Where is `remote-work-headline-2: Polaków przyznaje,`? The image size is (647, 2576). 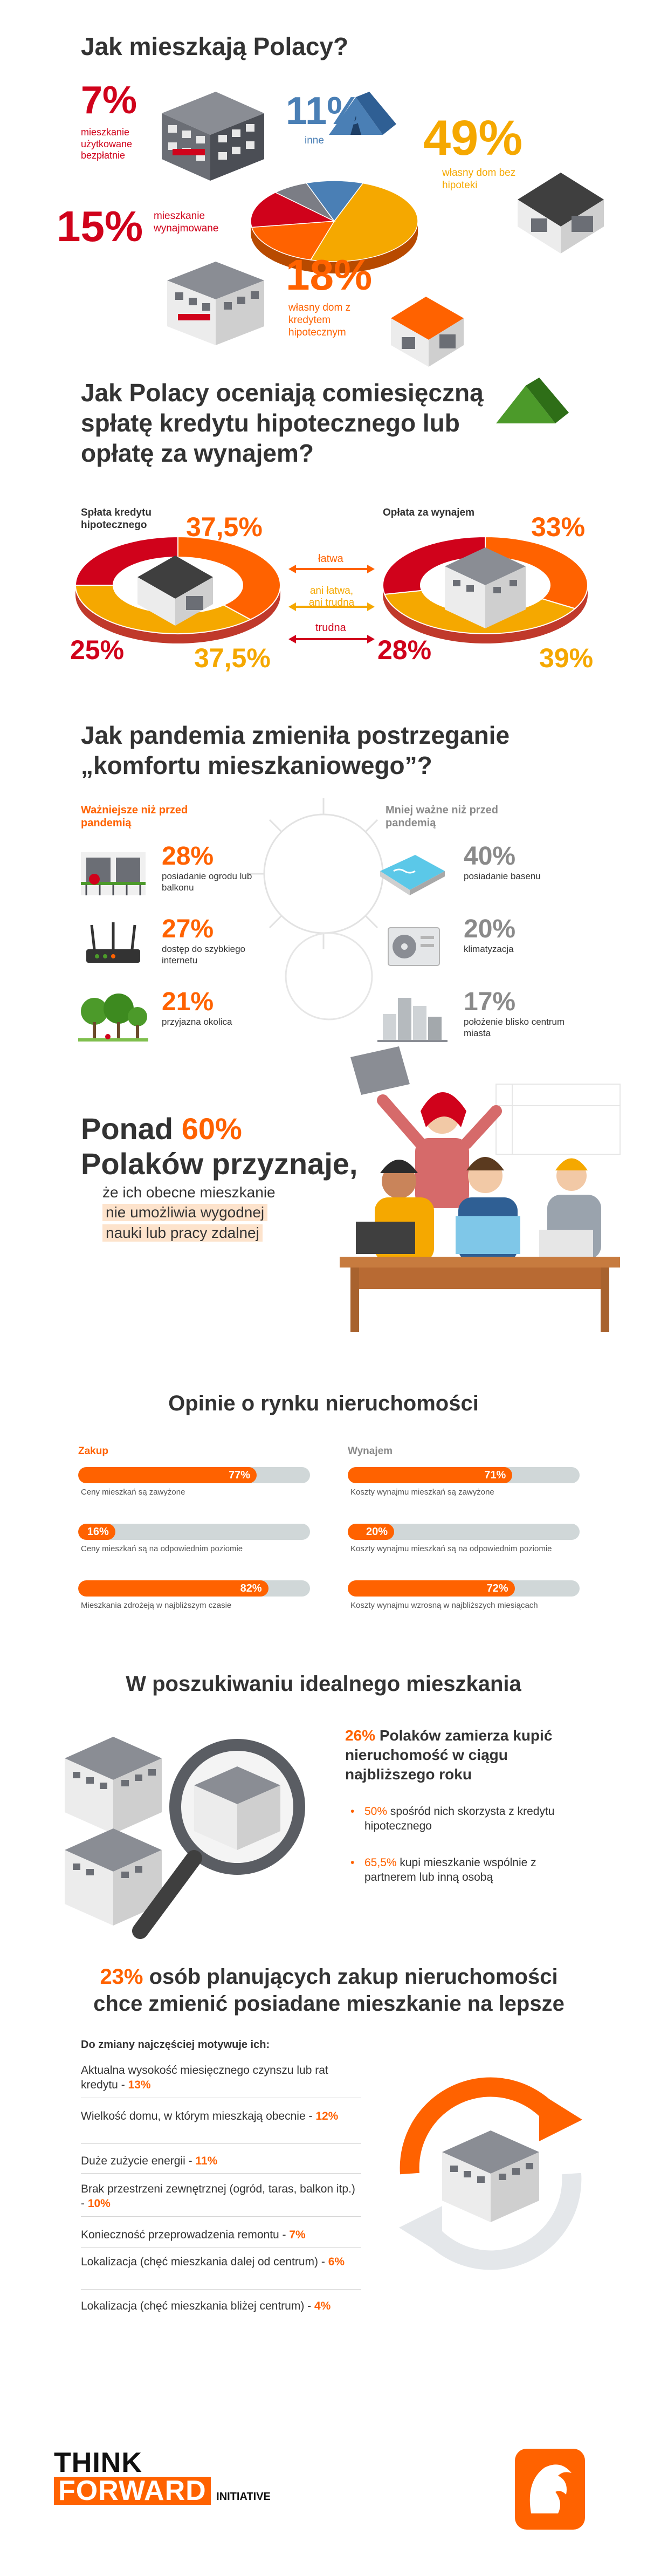 remote-work-headline-2: Polaków przyznaje, is located at coordinates (219, 1164).